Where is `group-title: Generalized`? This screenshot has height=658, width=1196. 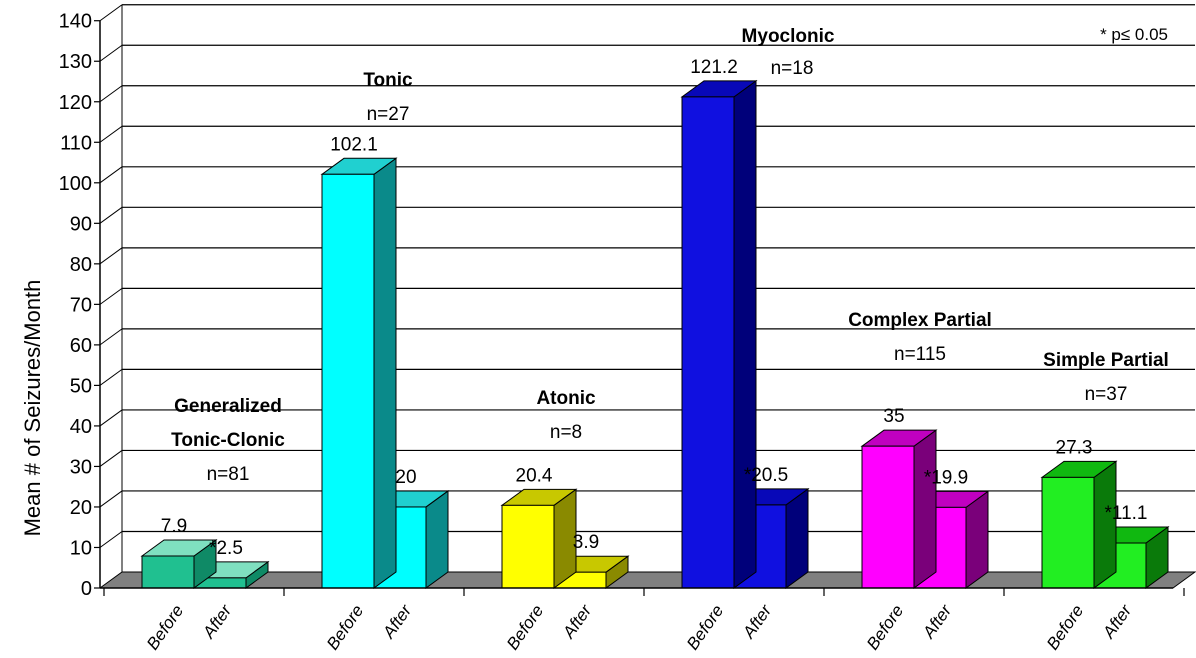 group-title: Generalized is located at coordinates (228, 406).